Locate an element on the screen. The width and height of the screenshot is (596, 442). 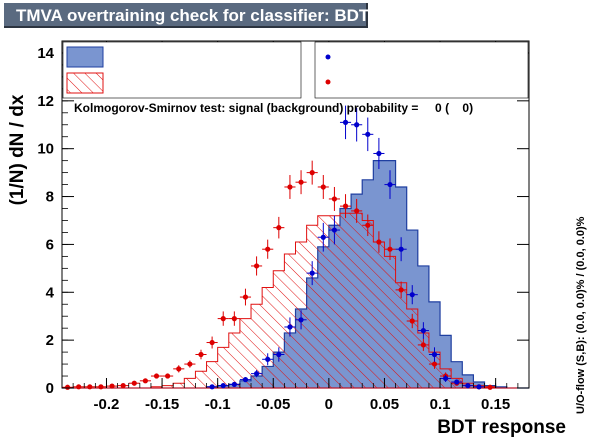
legend-background-point is located at coordinates (328, 82).